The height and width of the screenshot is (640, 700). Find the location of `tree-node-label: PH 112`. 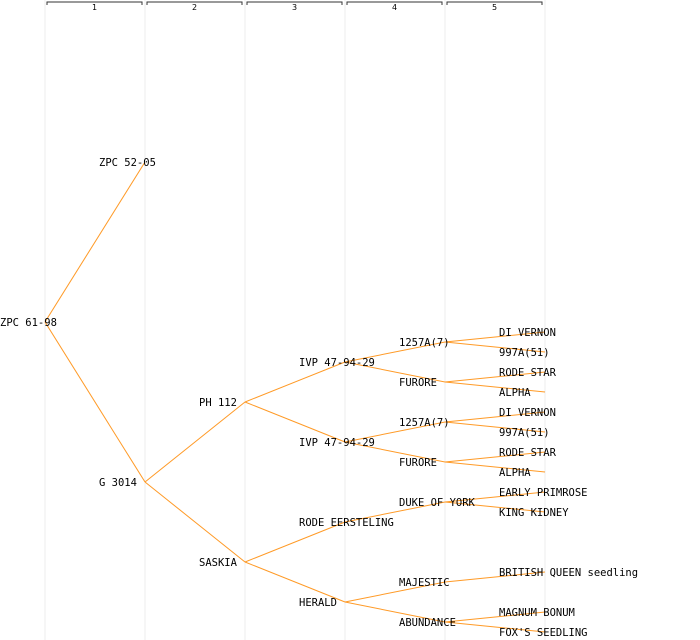

tree-node-label: PH 112 is located at coordinates (218, 403).